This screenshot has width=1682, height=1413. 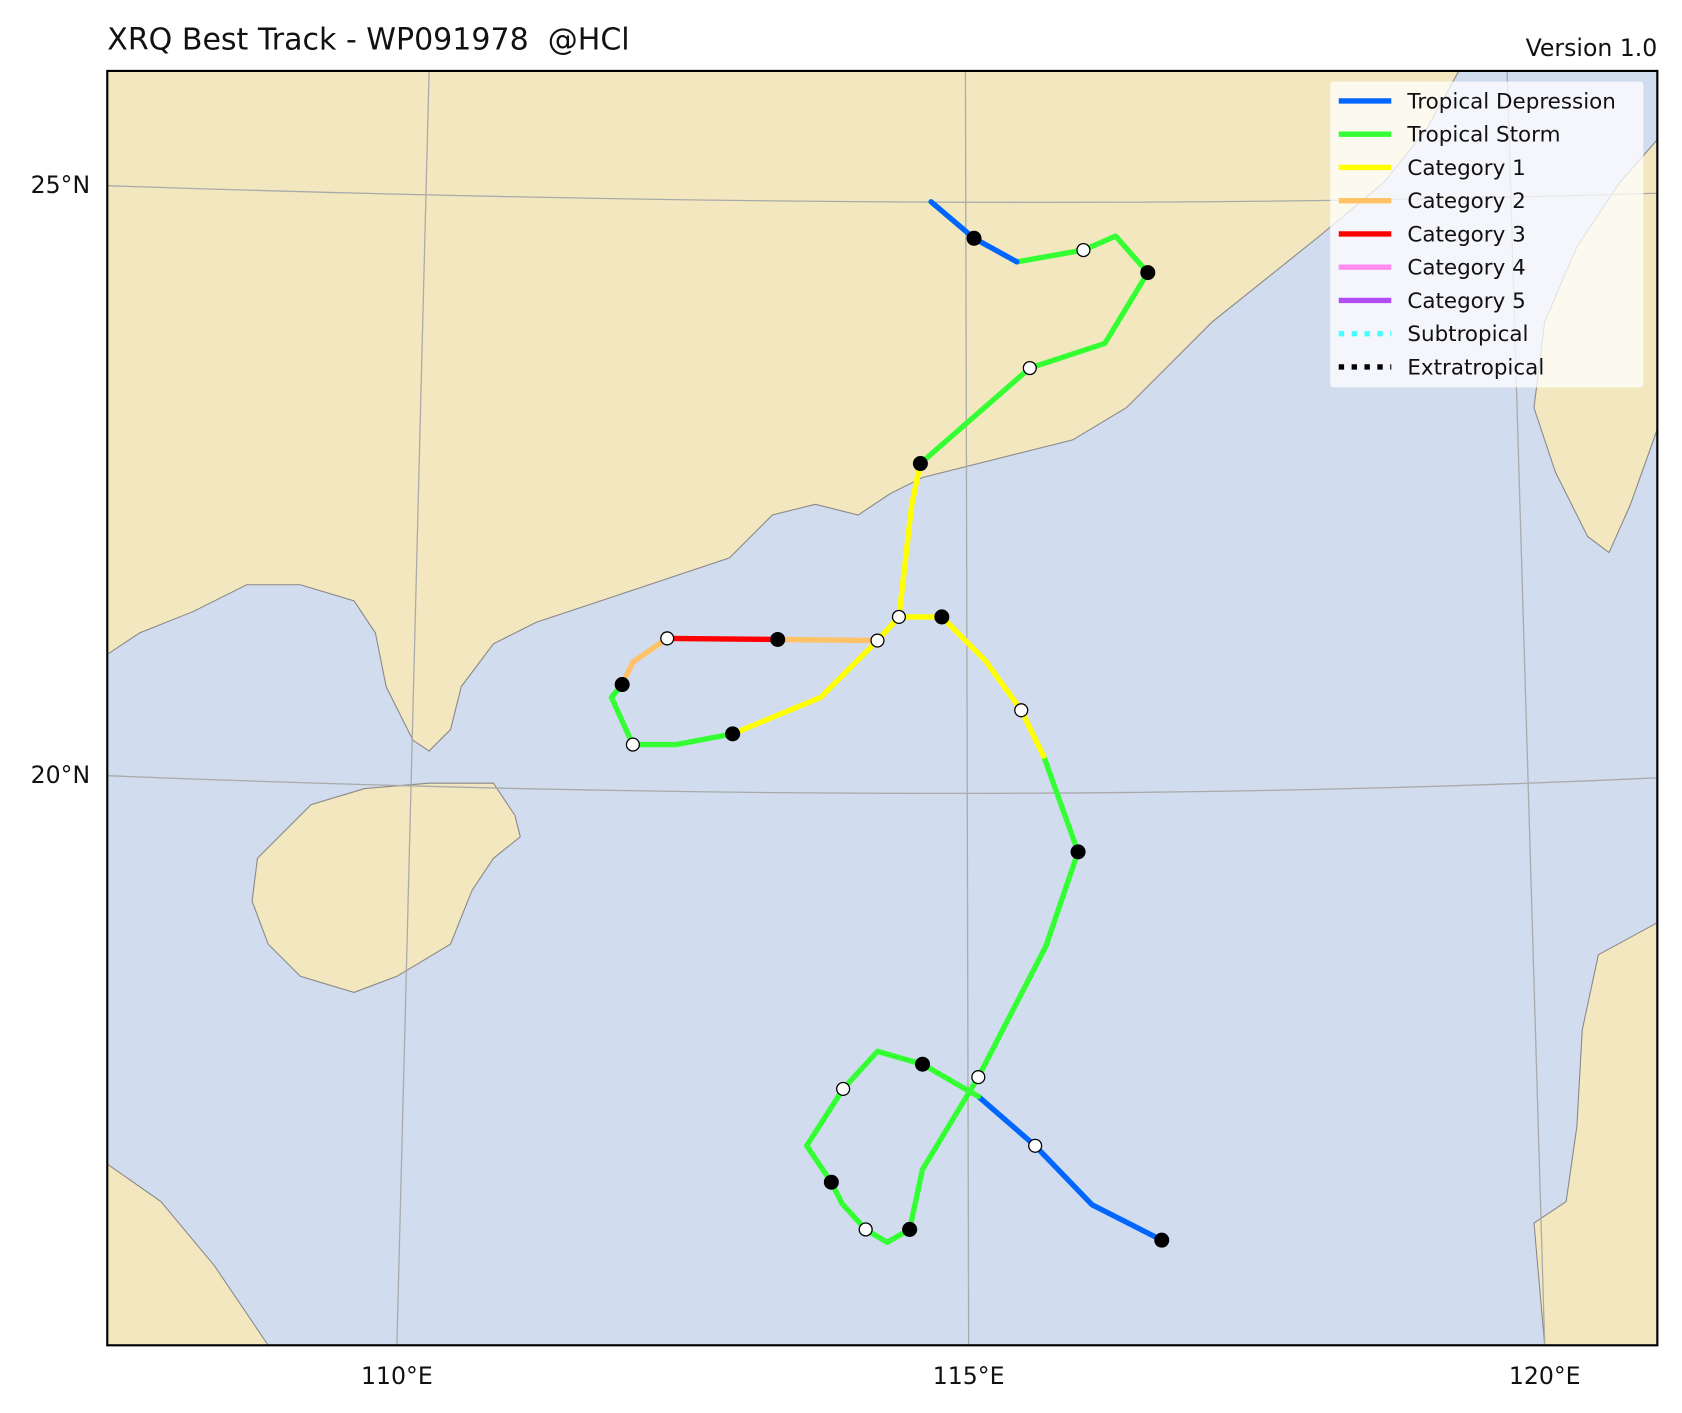 I want to click on legend-label: Extratropical, so click(x=1475, y=367).